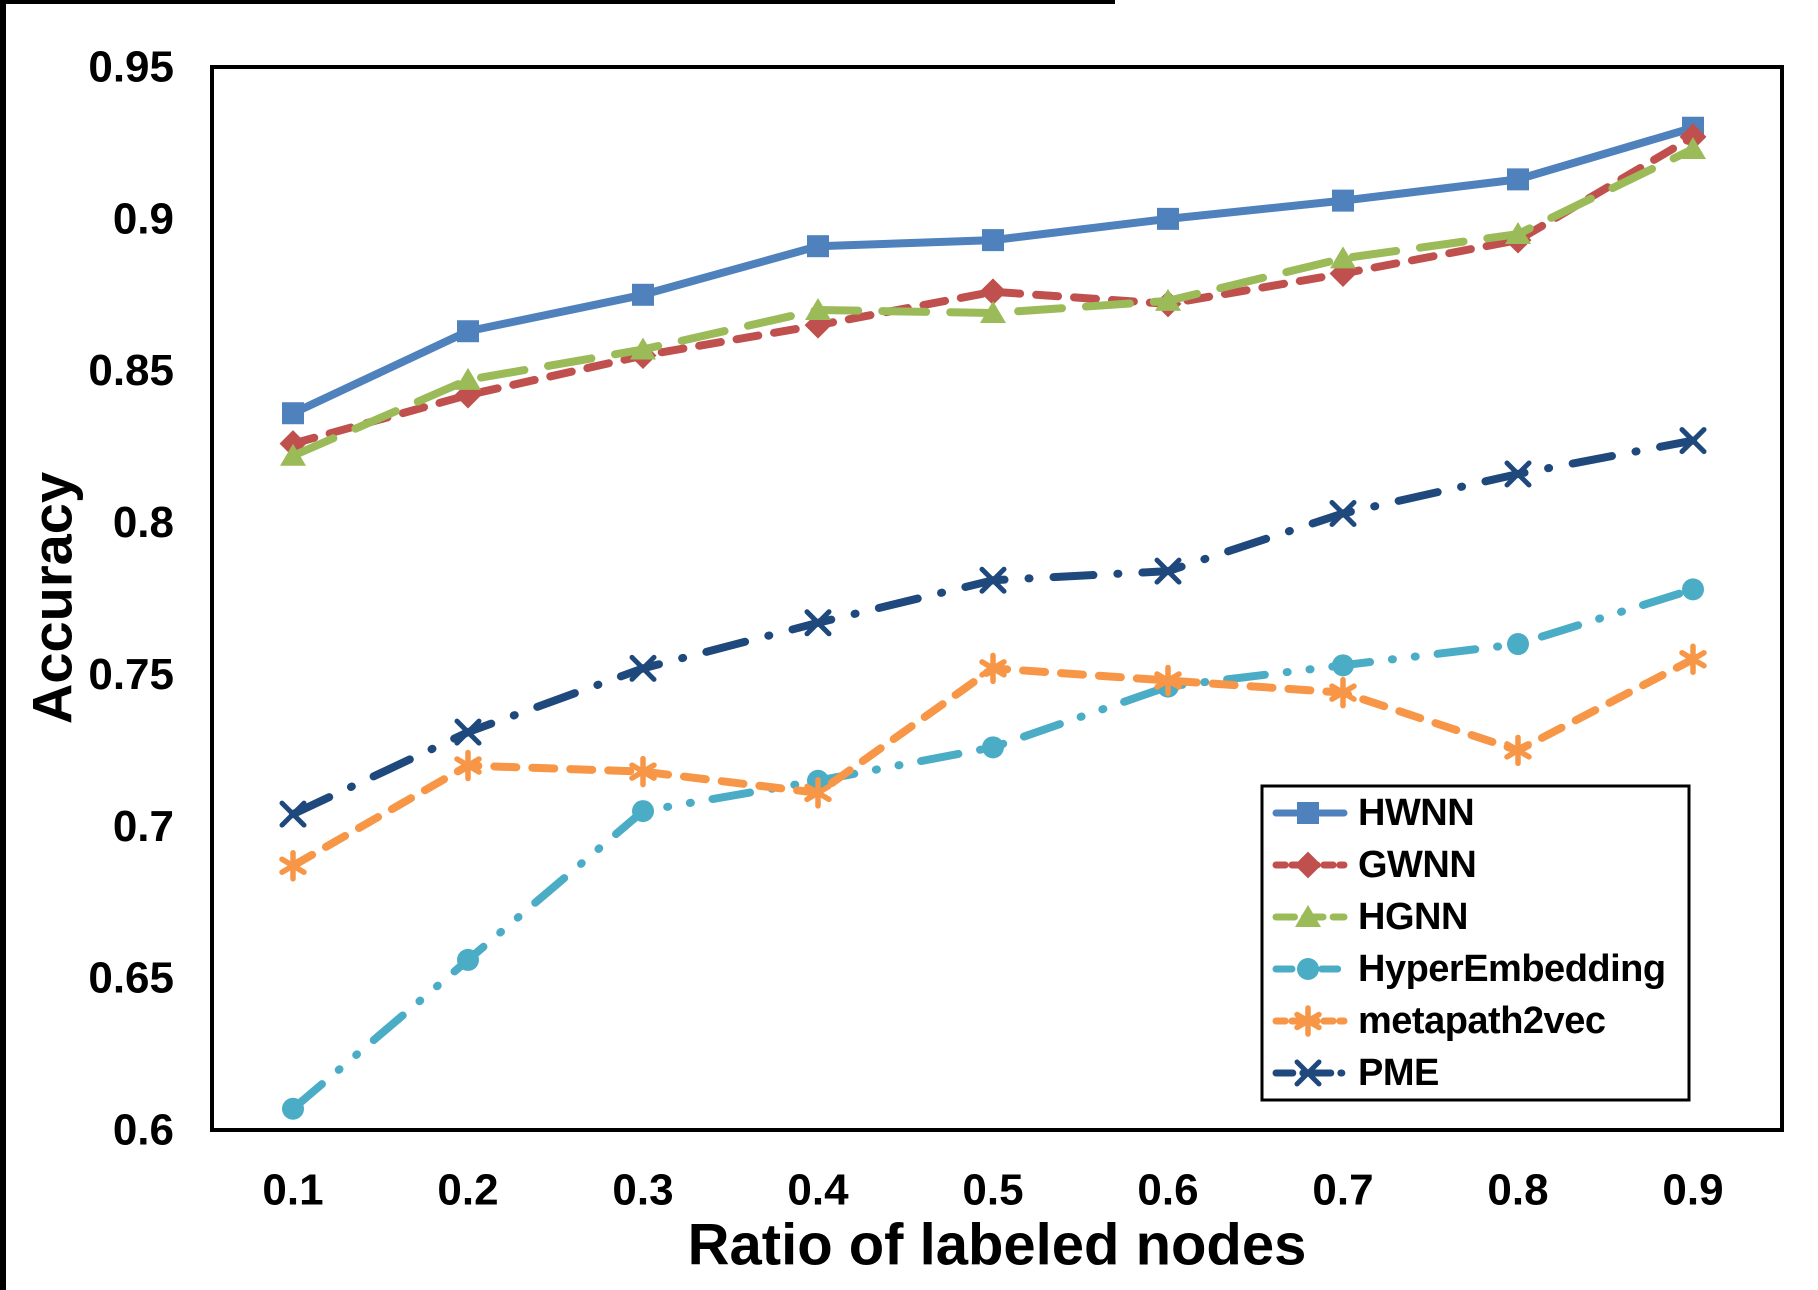  I want to click on legend-item-hyperembedding: HyperEmbedding, so click(1469, 969).